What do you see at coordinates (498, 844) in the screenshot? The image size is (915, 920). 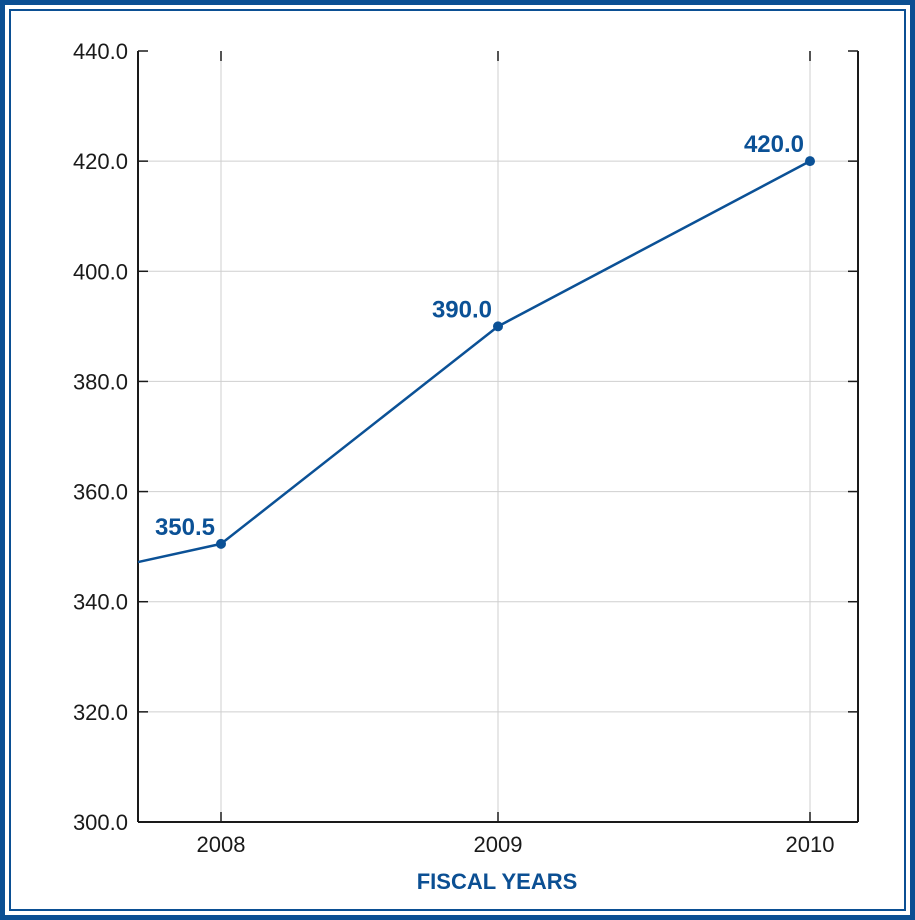 I see `x-tick-label: 2009` at bounding box center [498, 844].